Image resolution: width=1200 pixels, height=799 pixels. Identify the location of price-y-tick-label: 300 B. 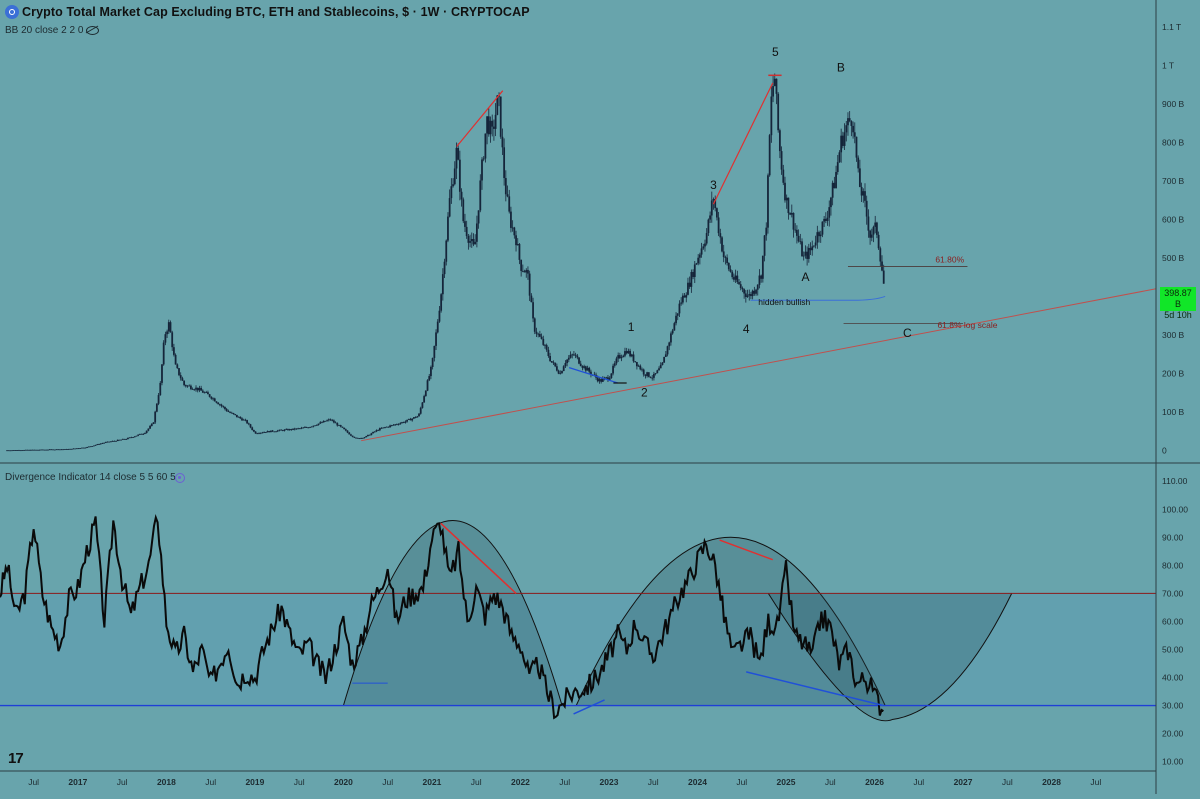
(1173, 335).